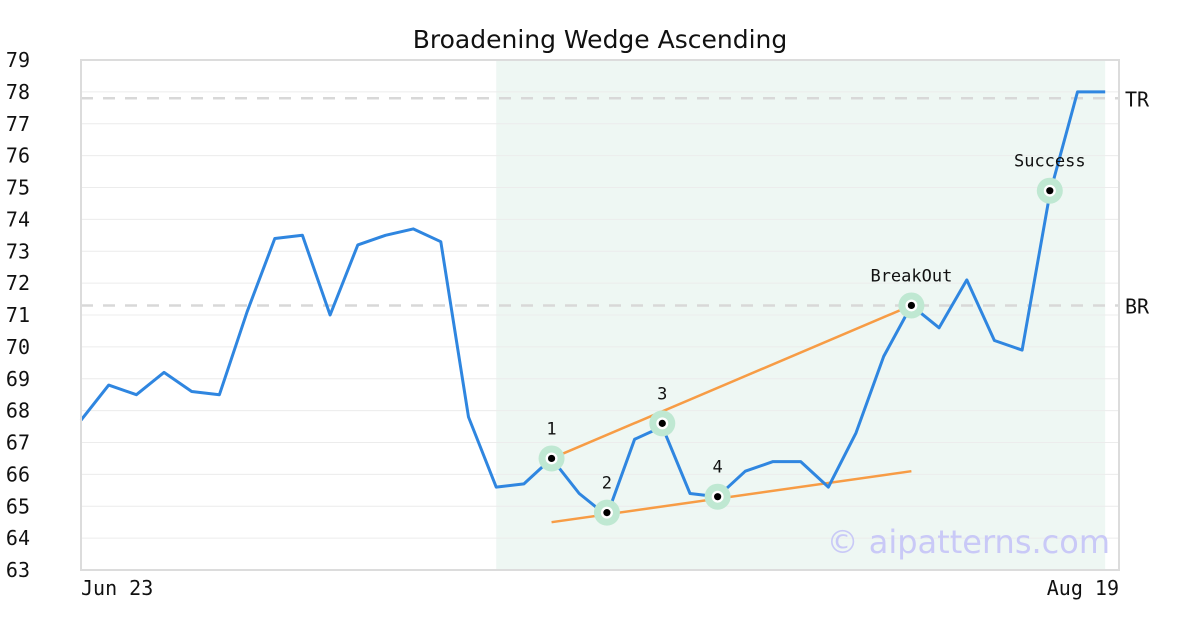 The image size is (1200, 630). I want to click on point-label: 3, so click(662, 394).